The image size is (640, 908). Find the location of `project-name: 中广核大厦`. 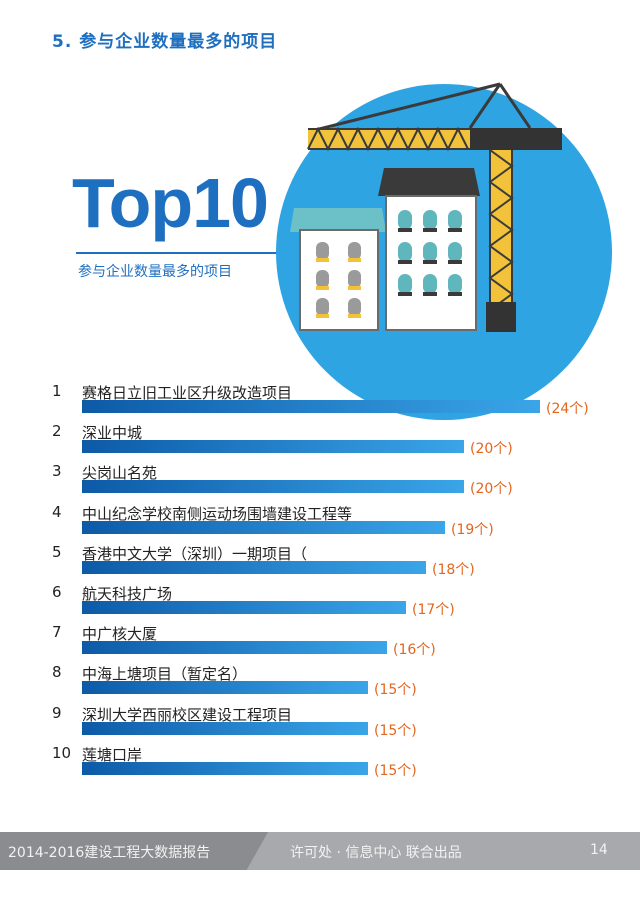

project-name: 中广核大厦 is located at coordinates (120, 634).